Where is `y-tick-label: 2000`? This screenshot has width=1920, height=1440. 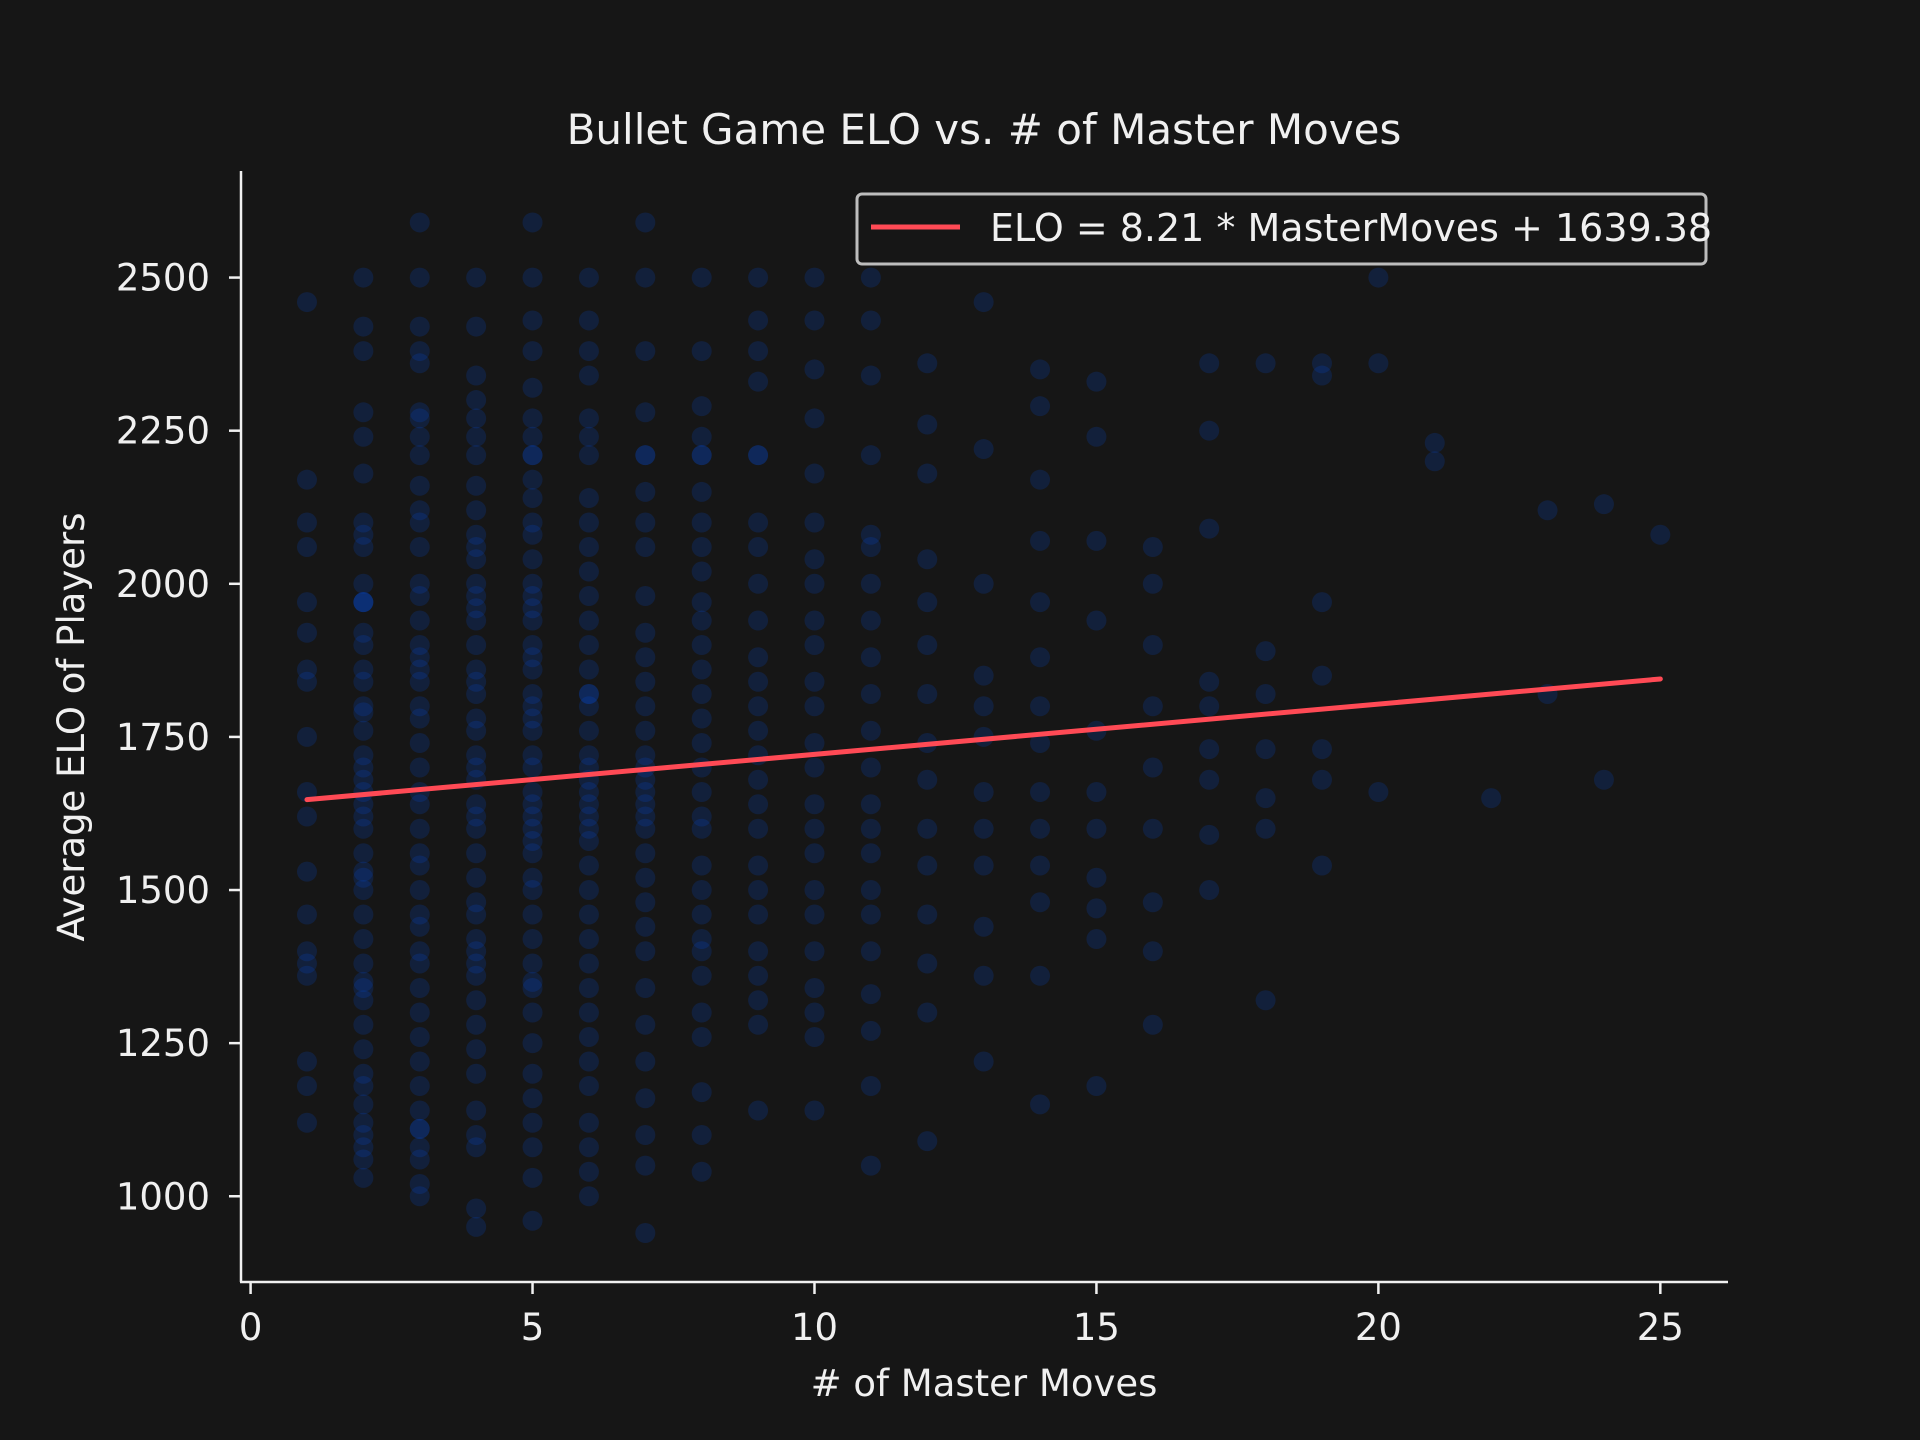 y-tick-label: 2000 is located at coordinates (163, 584).